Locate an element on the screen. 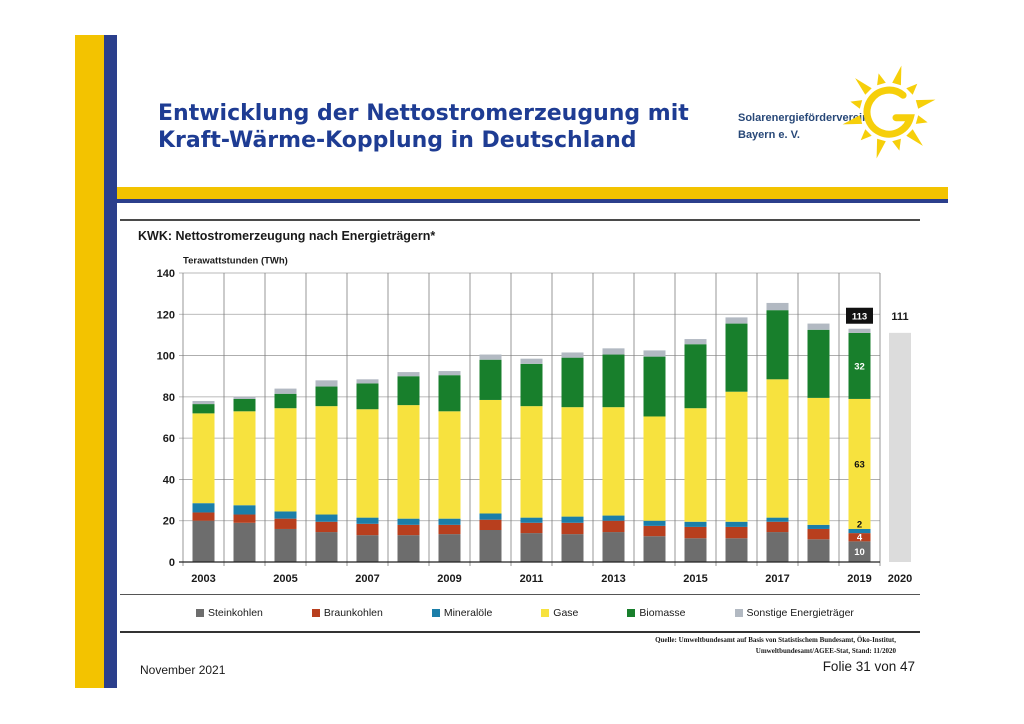  bar-braunkohlen-2014 is located at coordinates (654, 531).